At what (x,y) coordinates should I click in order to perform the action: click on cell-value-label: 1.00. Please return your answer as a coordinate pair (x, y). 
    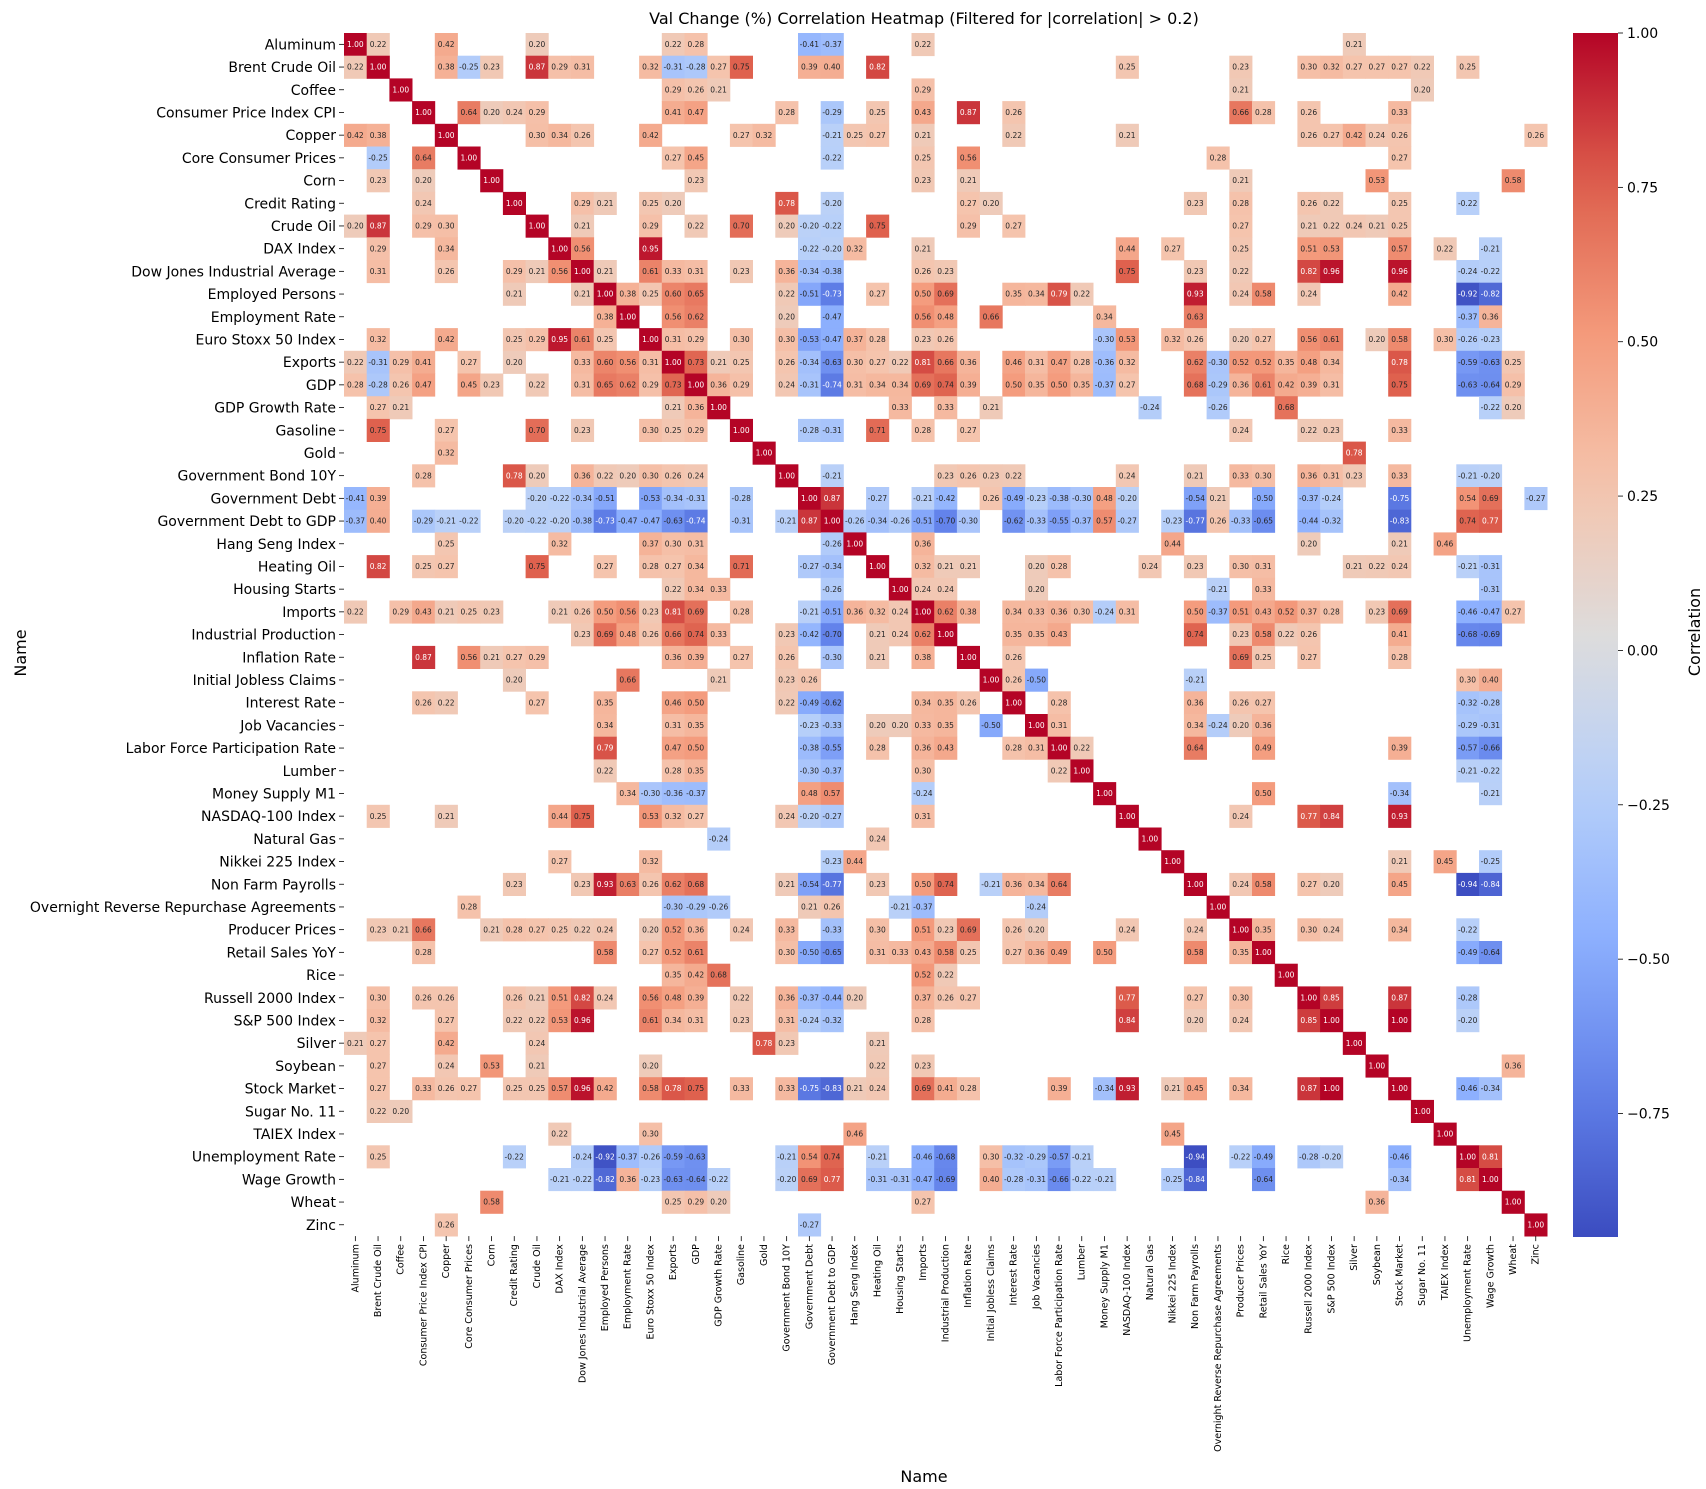
    Looking at the image, I should click on (1263, 952).